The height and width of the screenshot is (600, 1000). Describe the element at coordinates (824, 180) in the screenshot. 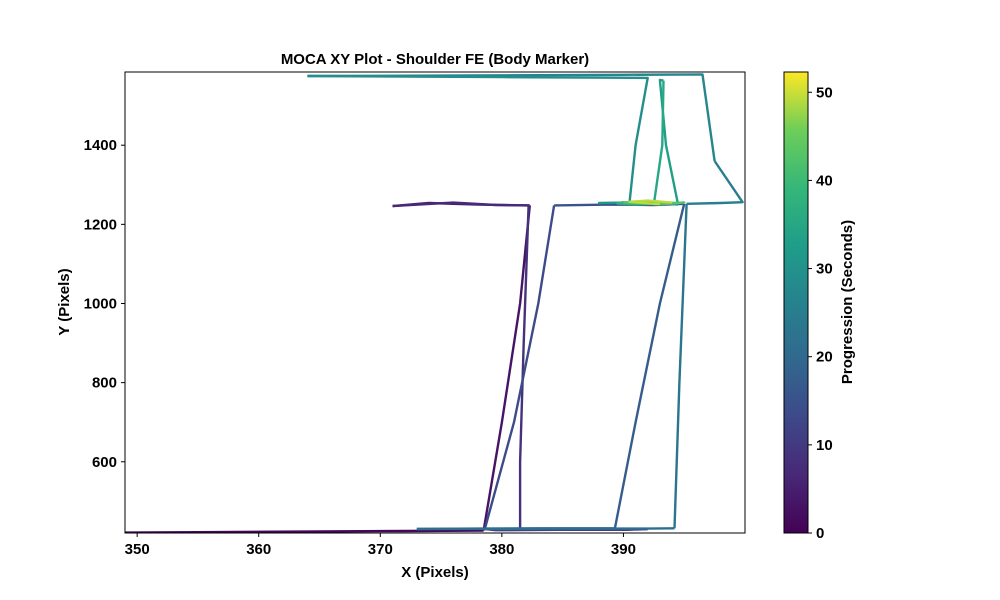

I see `colorbar-tick-label: 40` at that location.